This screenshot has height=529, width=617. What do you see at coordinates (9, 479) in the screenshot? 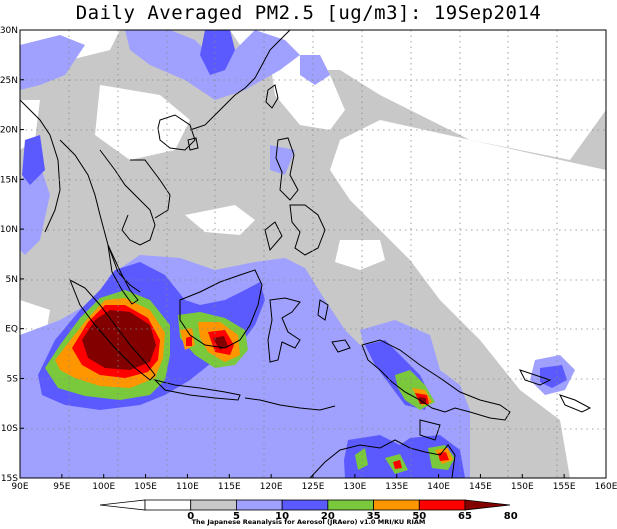
I see `y-tick-label: 15S` at bounding box center [9, 479].